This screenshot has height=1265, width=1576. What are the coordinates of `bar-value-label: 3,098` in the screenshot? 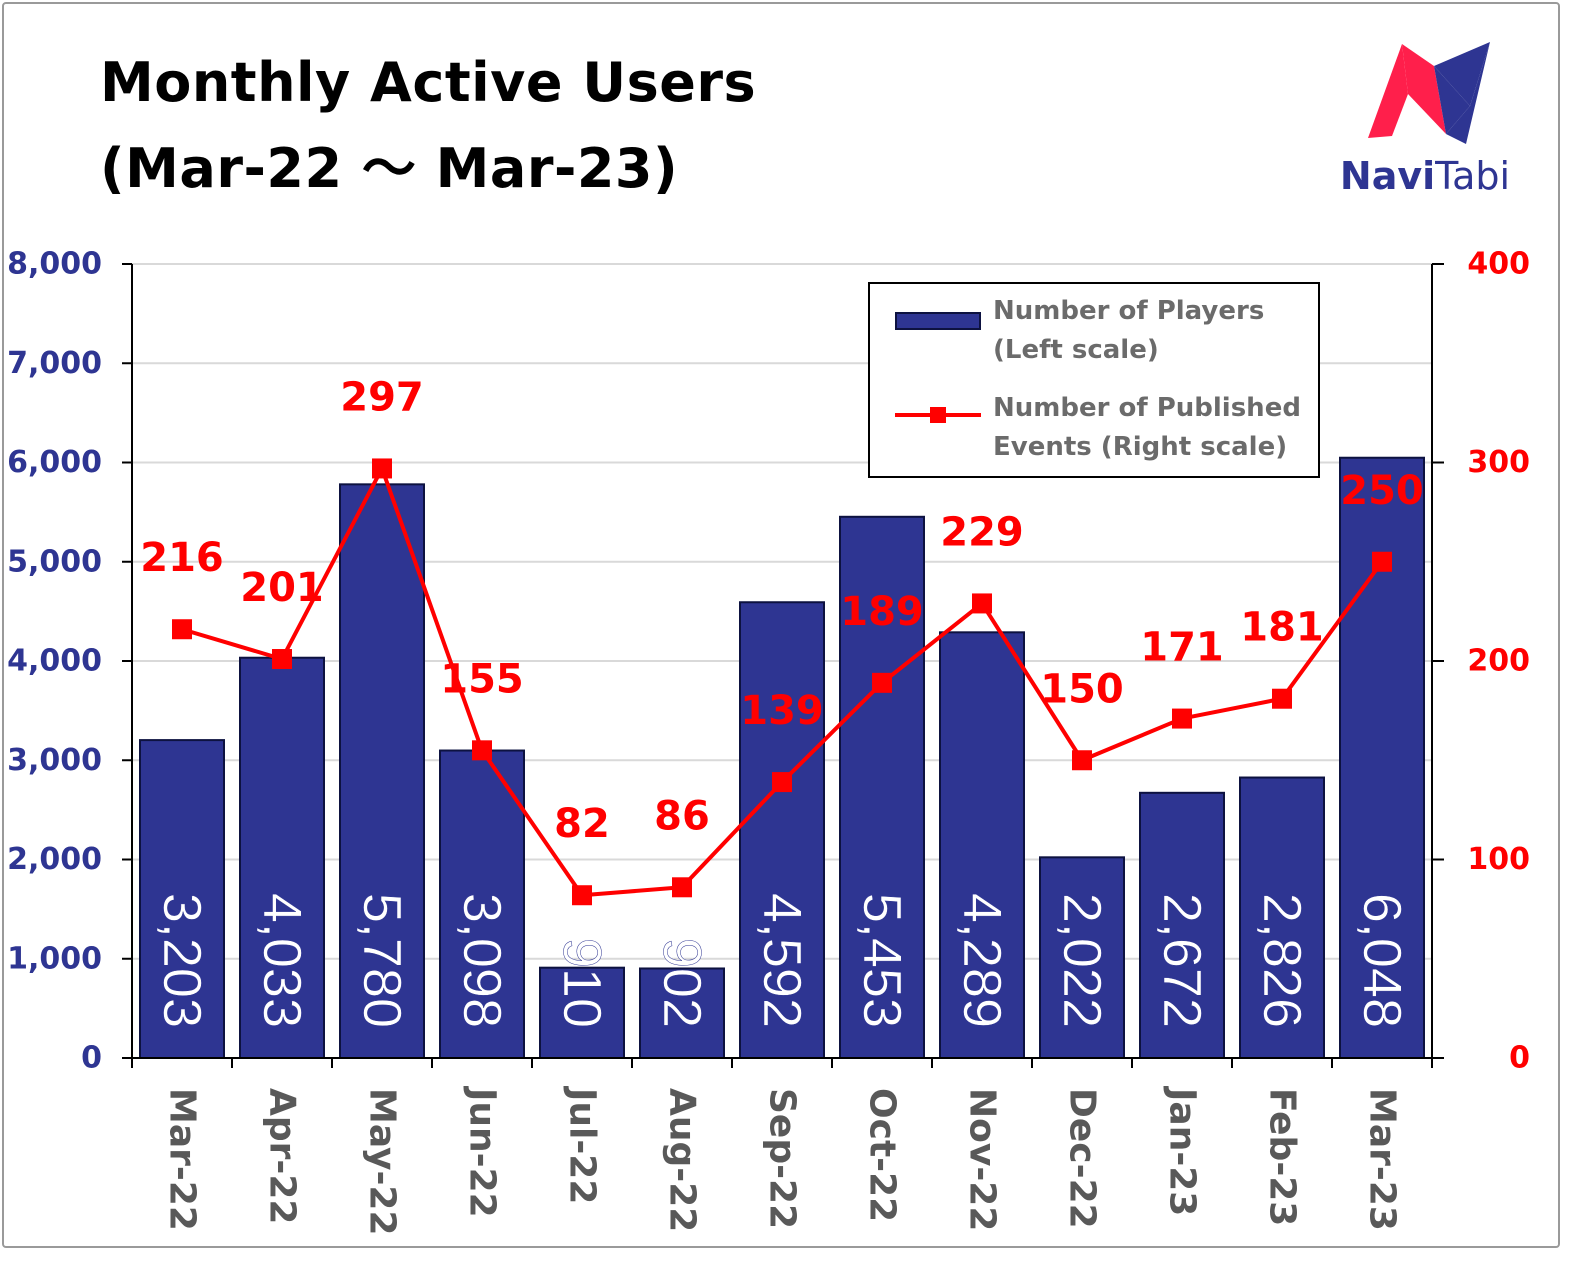 It's located at (482, 960).